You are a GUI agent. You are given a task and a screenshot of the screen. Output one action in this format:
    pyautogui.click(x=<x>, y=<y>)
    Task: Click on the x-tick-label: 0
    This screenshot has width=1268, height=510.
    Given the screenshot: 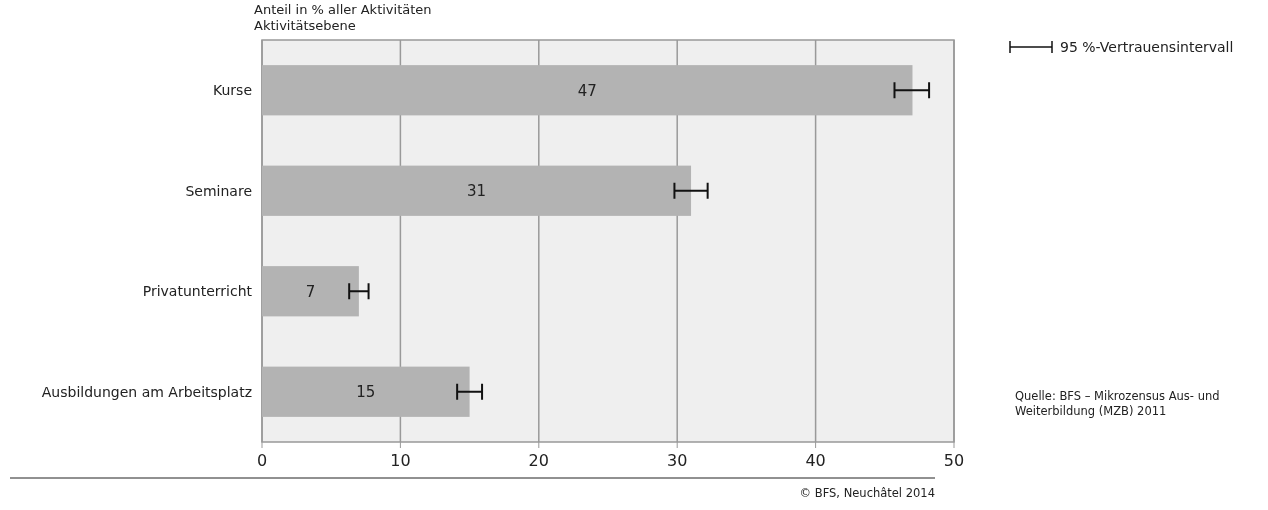 What is the action you would take?
    pyautogui.click(x=262, y=460)
    